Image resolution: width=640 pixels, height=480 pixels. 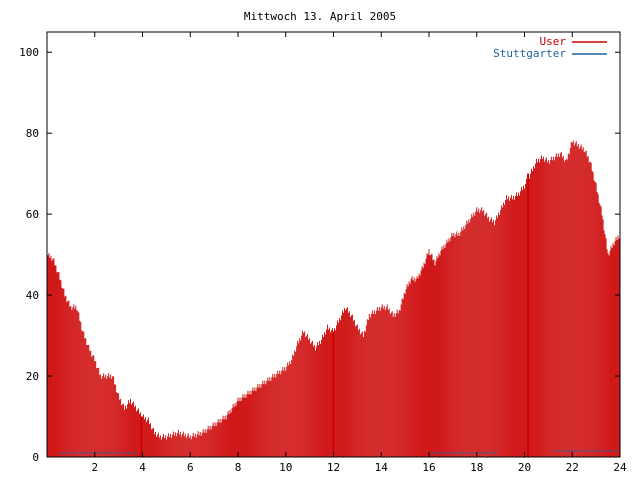 I want to click on x-tick-label: 12, so click(x=333, y=467).